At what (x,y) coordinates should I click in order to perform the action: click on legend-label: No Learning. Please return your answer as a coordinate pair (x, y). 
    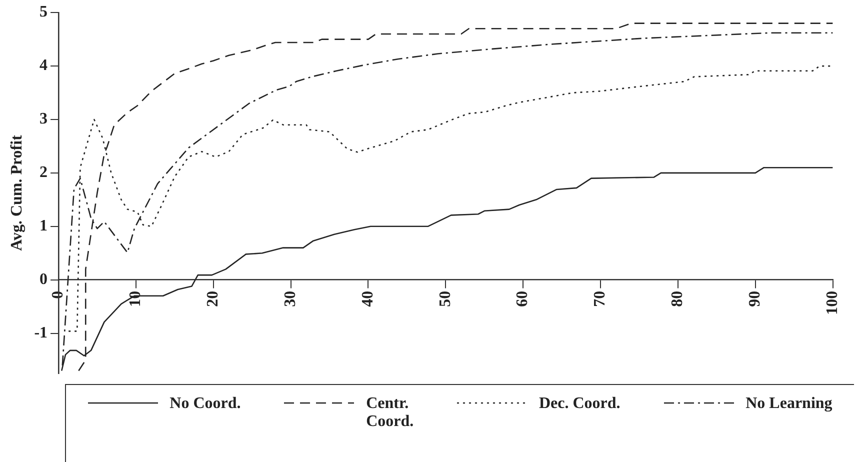
    Looking at the image, I should click on (789, 404).